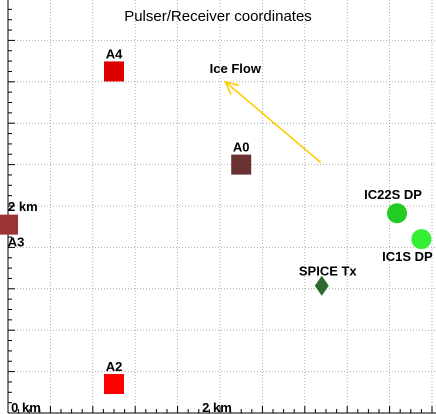 The height and width of the screenshot is (414, 436). I want to click on annotations: Ice Flow, so click(266, 112).